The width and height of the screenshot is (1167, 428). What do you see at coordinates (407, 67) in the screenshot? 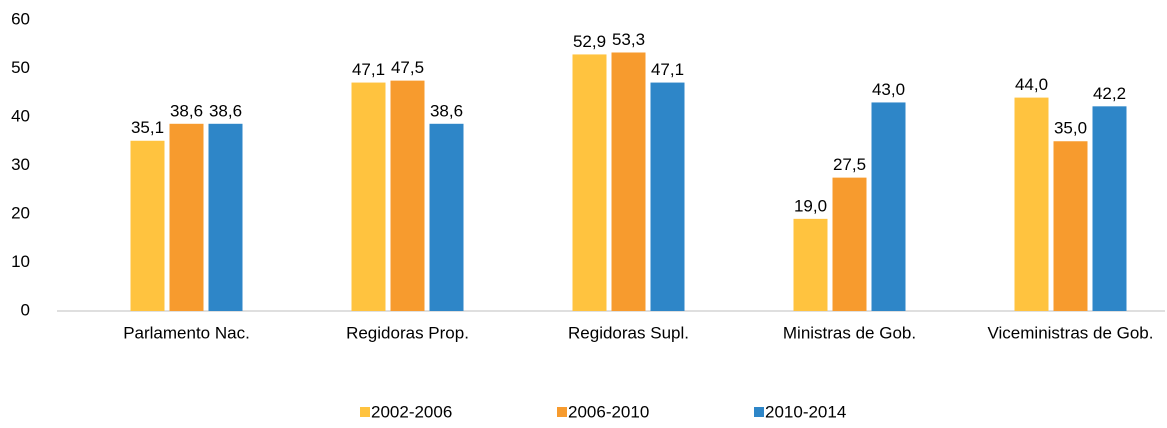
I see `value-label: 47,5` at bounding box center [407, 67].